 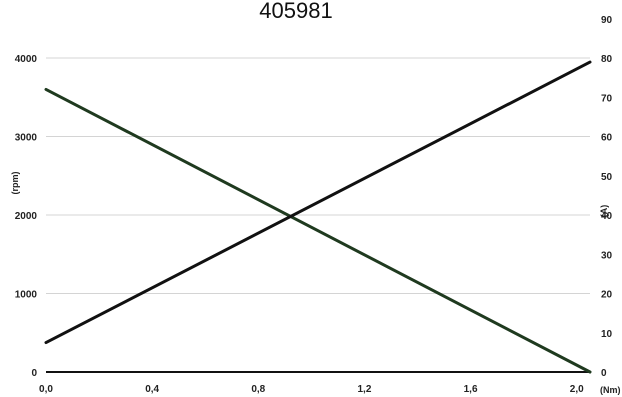 What do you see at coordinates (258, 389) in the screenshot?
I see `x-tick-label: 0,8` at bounding box center [258, 389].